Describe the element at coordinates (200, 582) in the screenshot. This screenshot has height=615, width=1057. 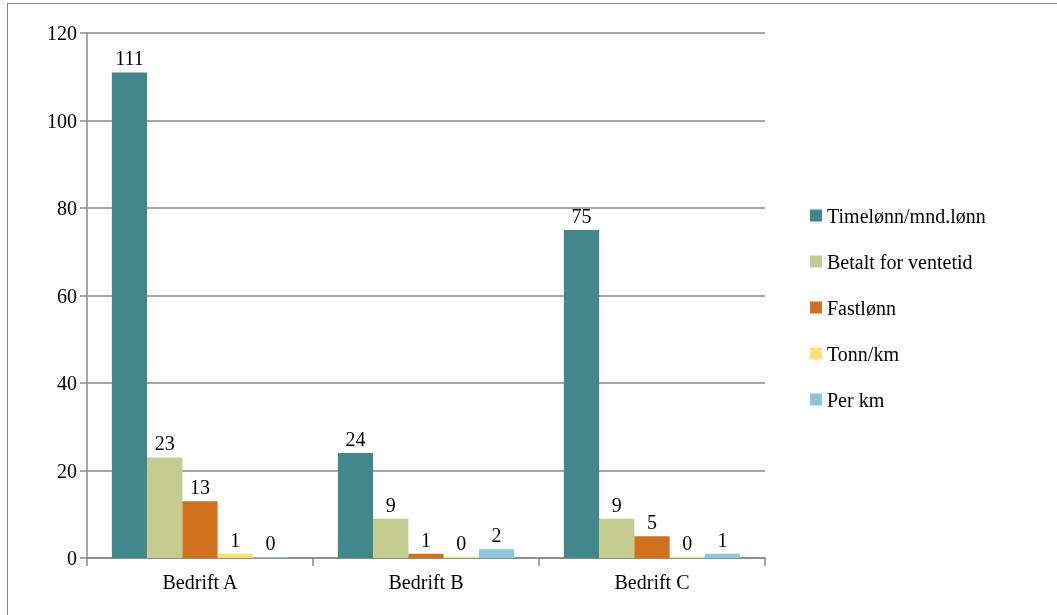
I see `x-tick-label: Bedrift A` at that location.